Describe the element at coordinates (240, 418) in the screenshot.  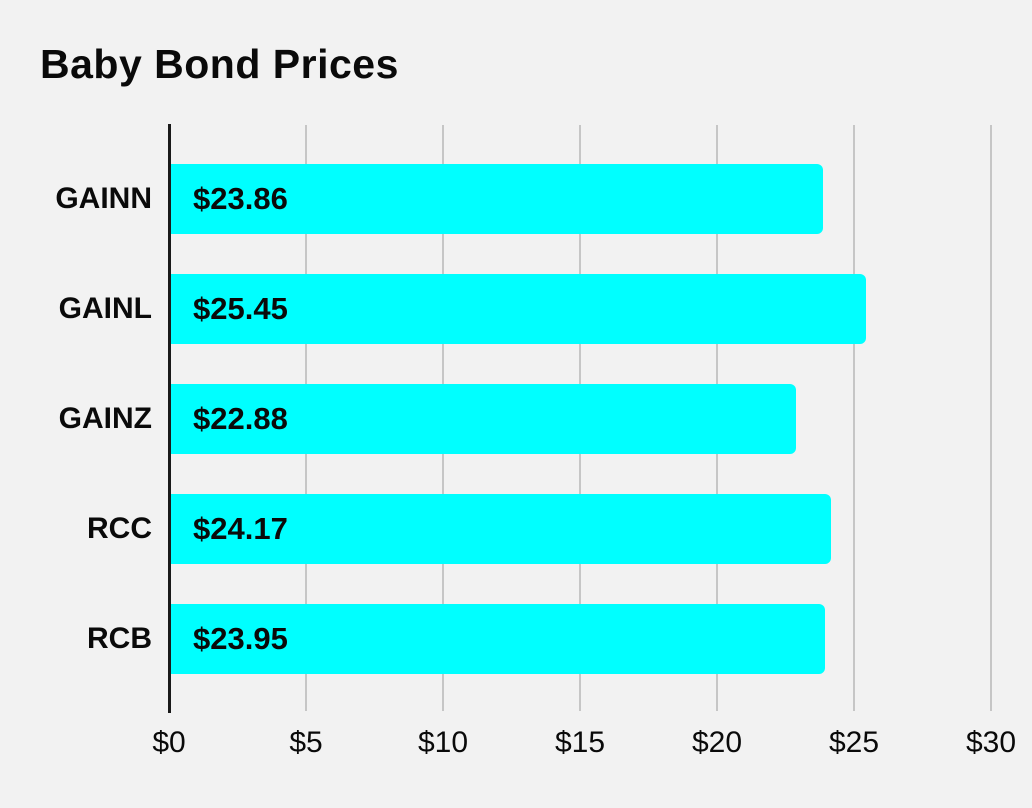
I see `bar-value-label: $22.88` at that location.